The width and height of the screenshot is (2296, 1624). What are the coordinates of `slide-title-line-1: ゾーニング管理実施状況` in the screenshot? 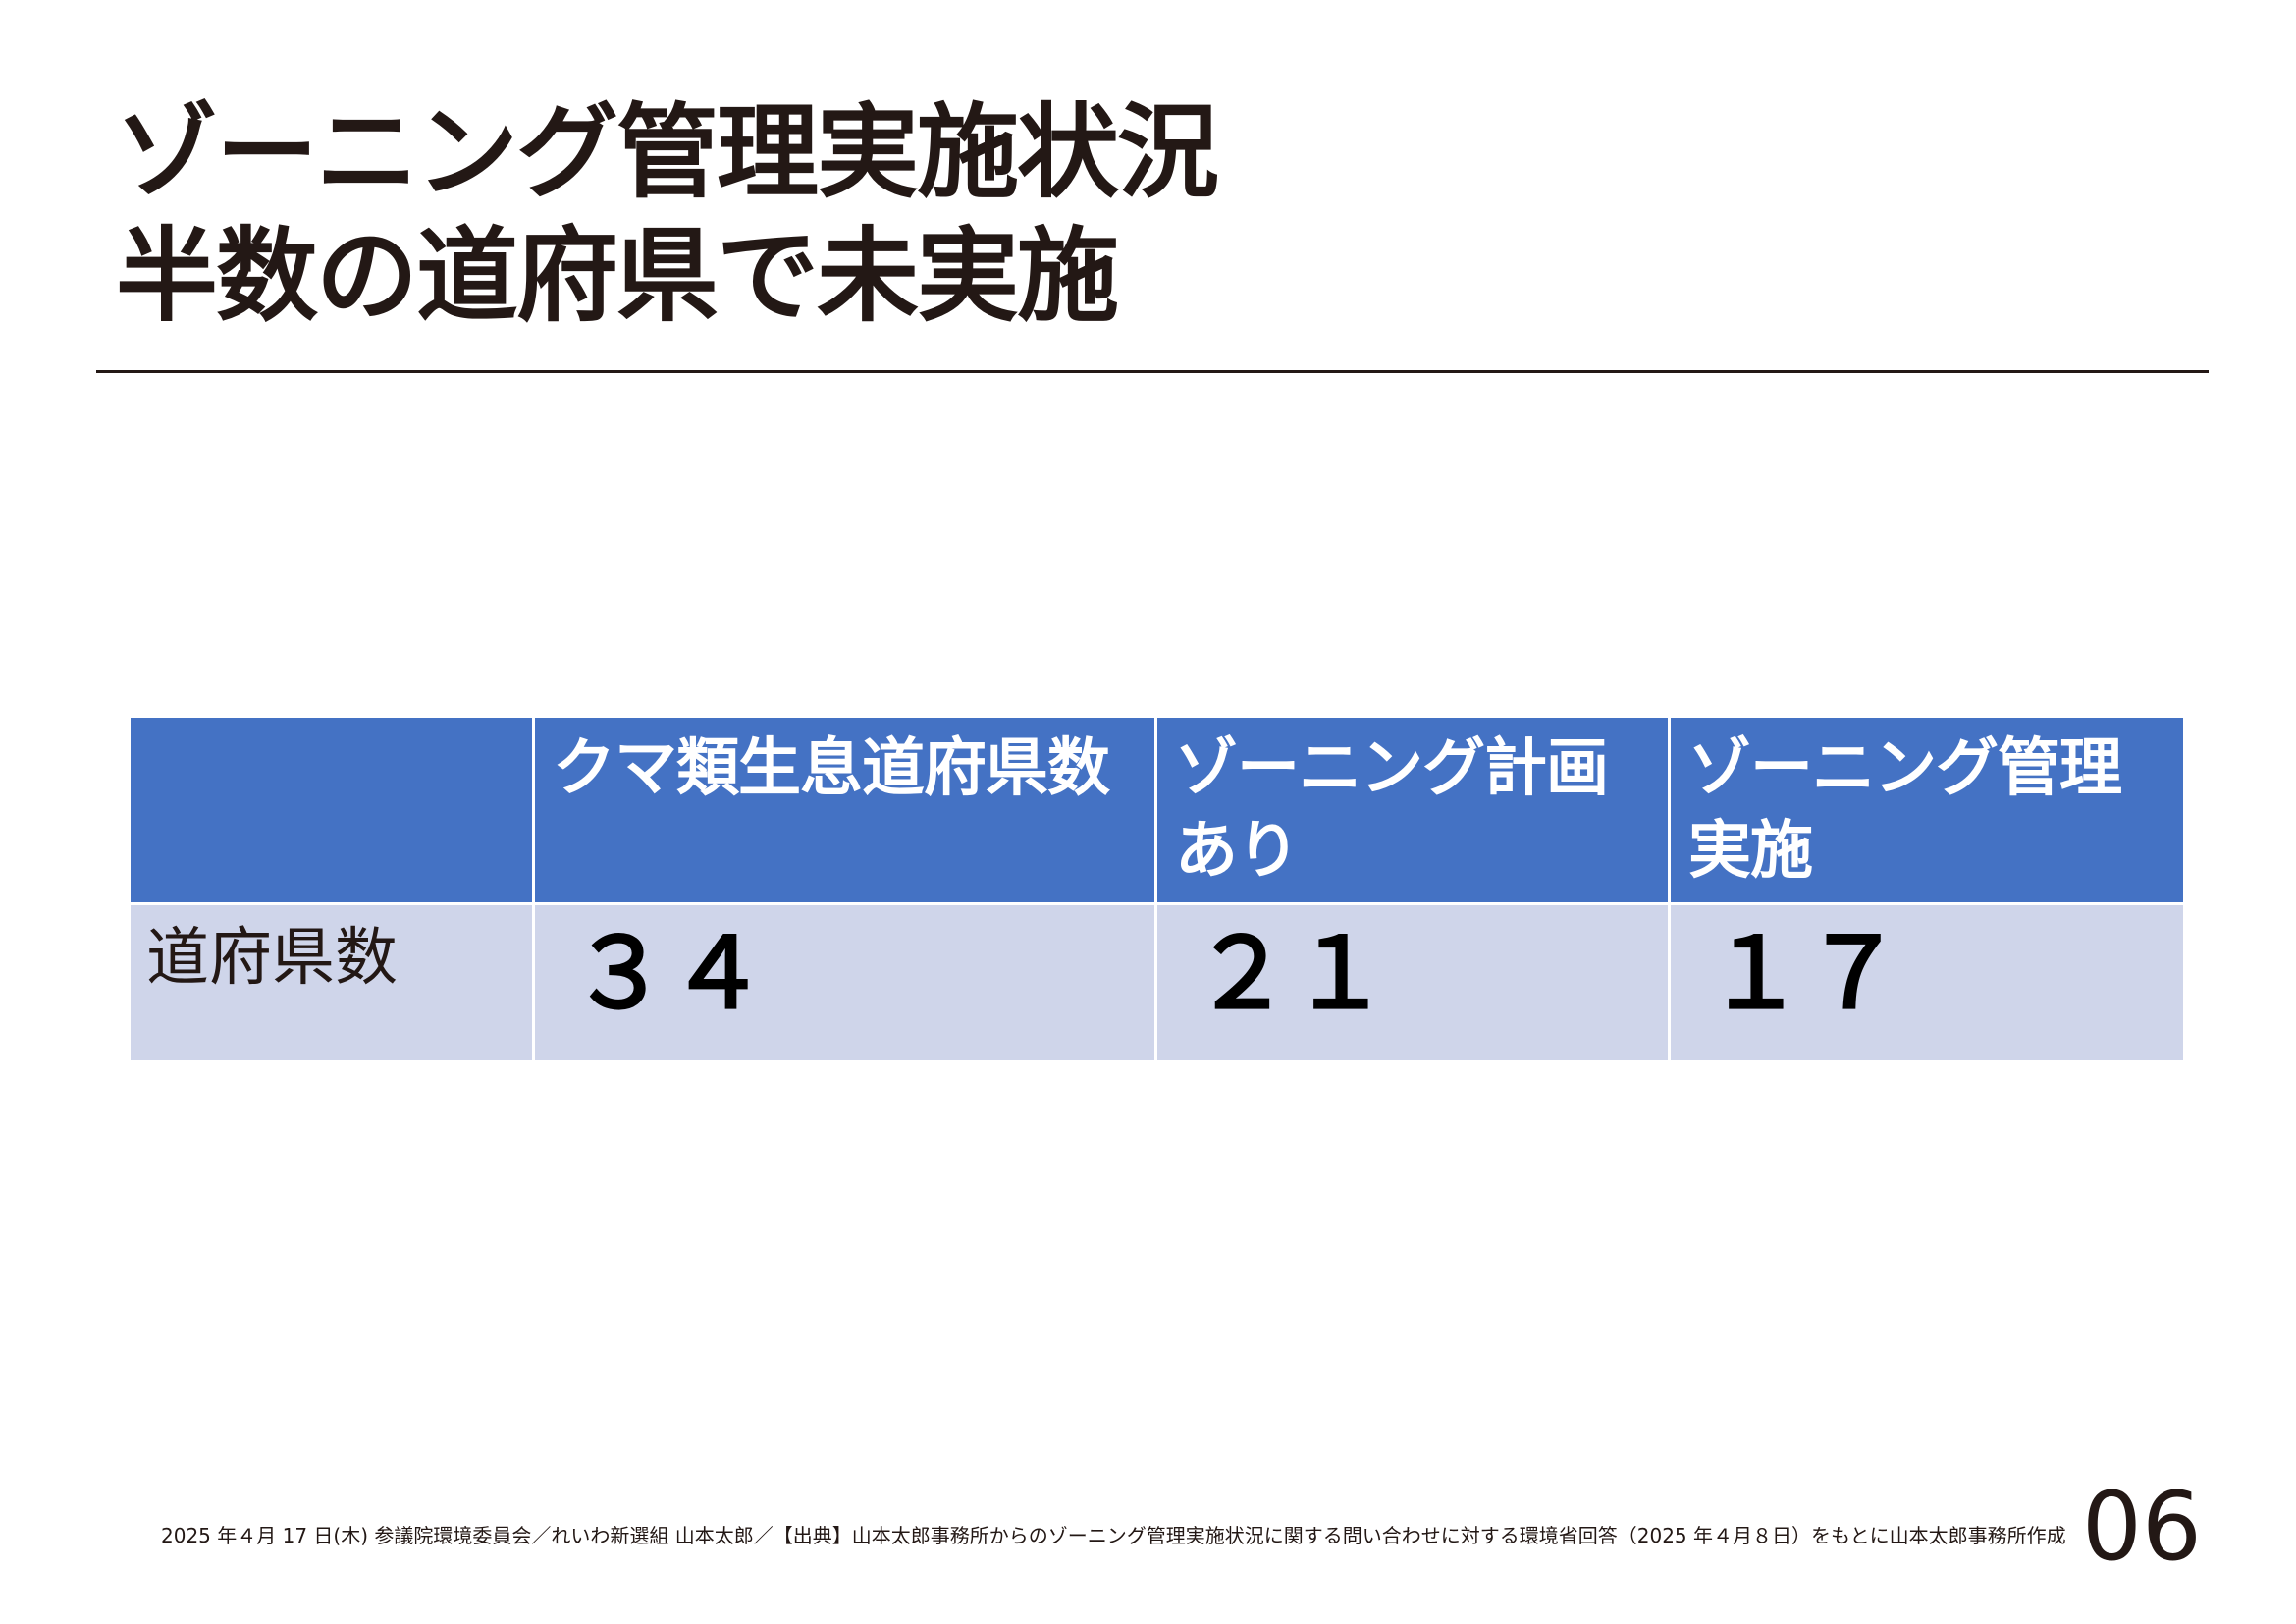 It's located at (667, 152).